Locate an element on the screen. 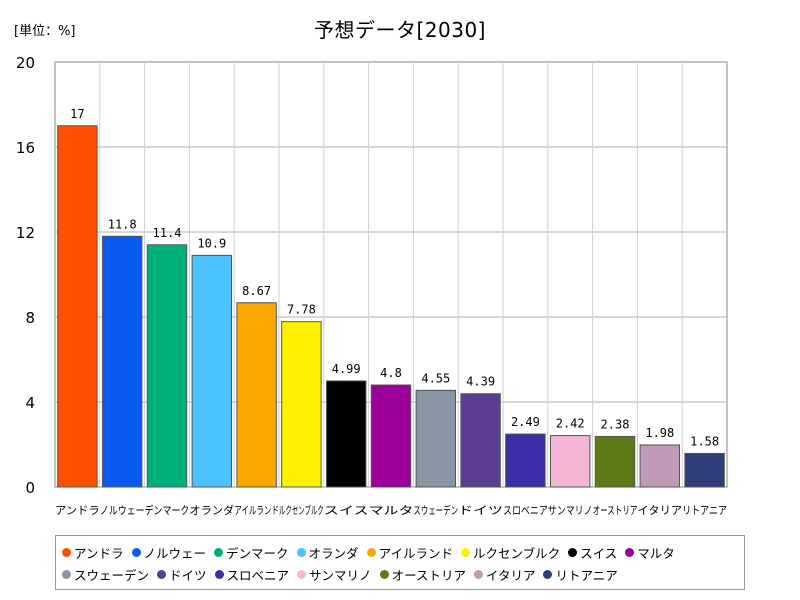 The width and height of the screenshot is (800, 600). x-tick-label: デンマーク is located at coordinates (167, 510).